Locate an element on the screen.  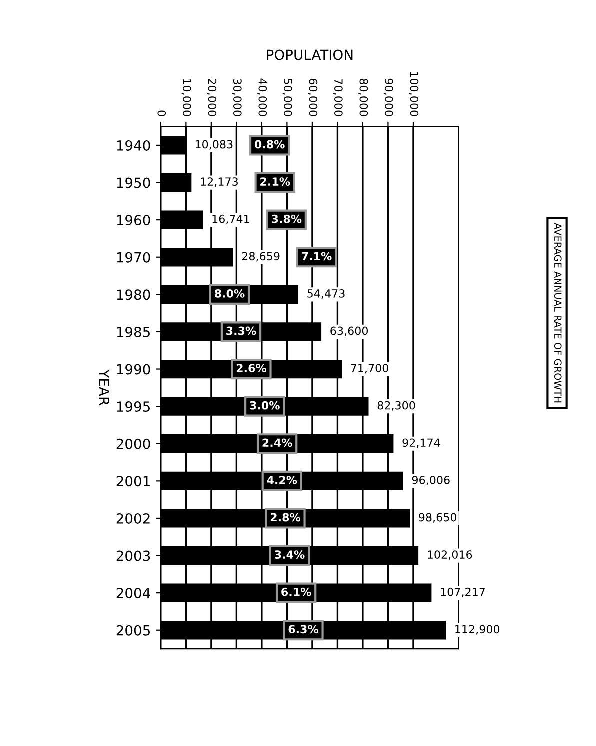
x-tick-label: 100,000 is located at coordinates (414, 94).